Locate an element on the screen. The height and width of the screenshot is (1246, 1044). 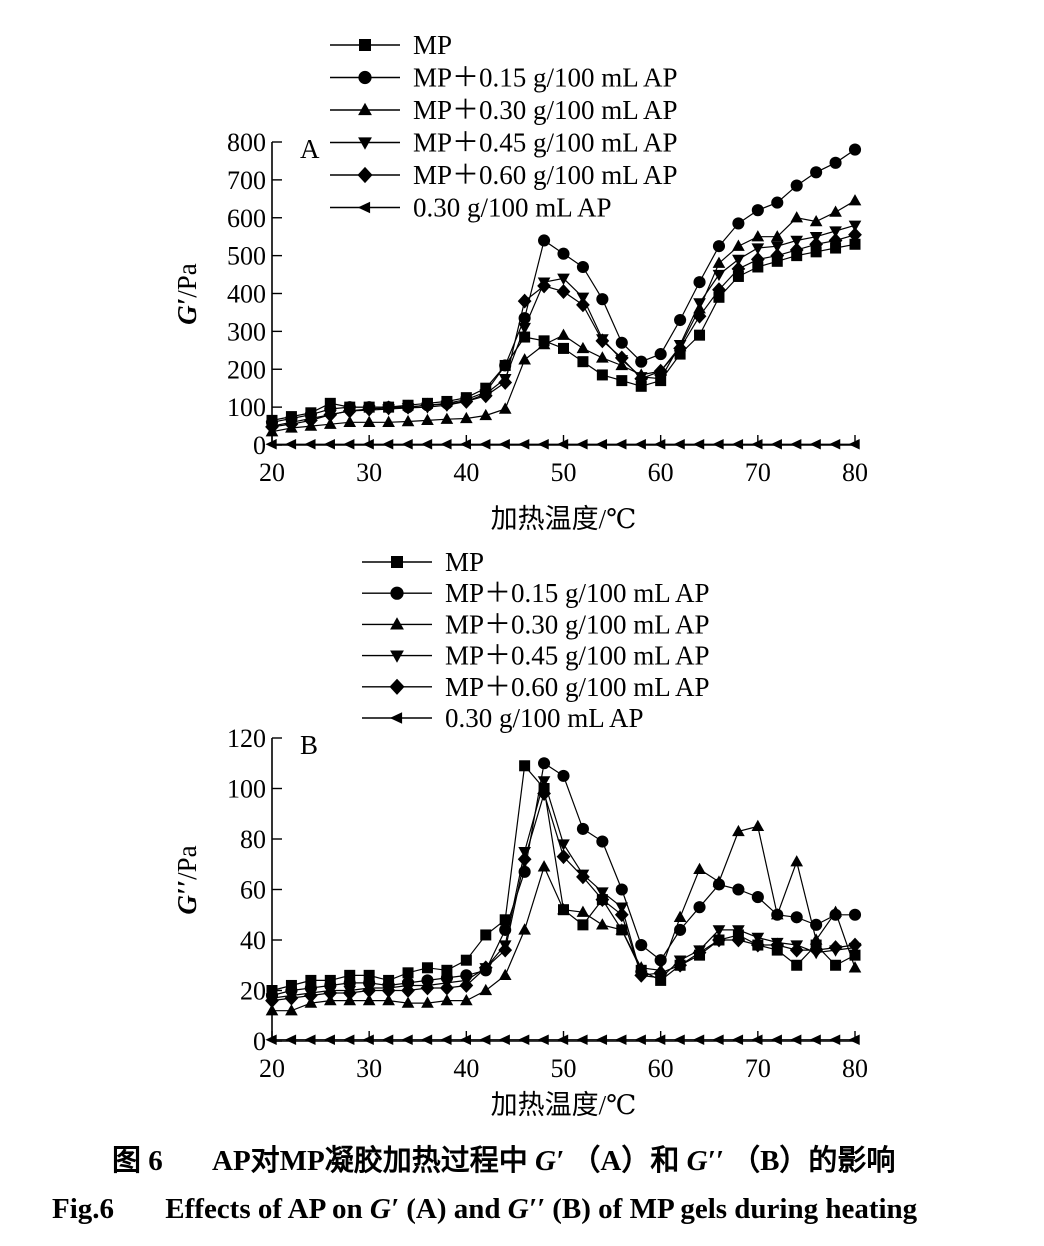
y-tick-label: 800 is located at coordinates (246, 142).